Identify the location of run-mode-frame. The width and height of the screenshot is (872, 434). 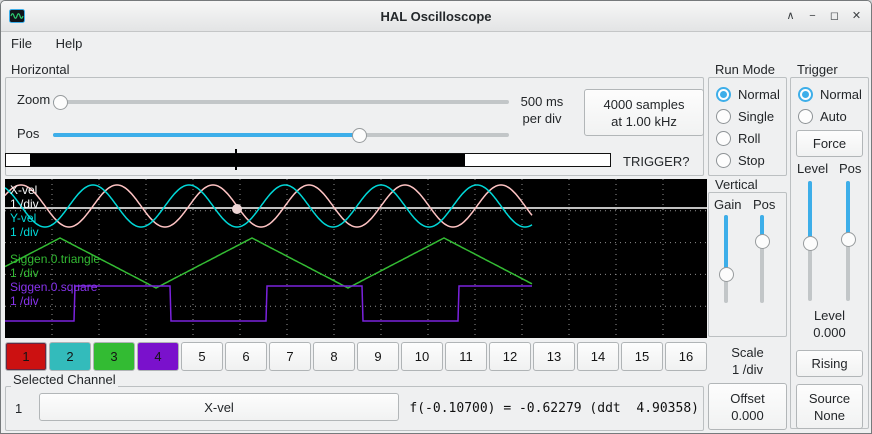
(747, 126).